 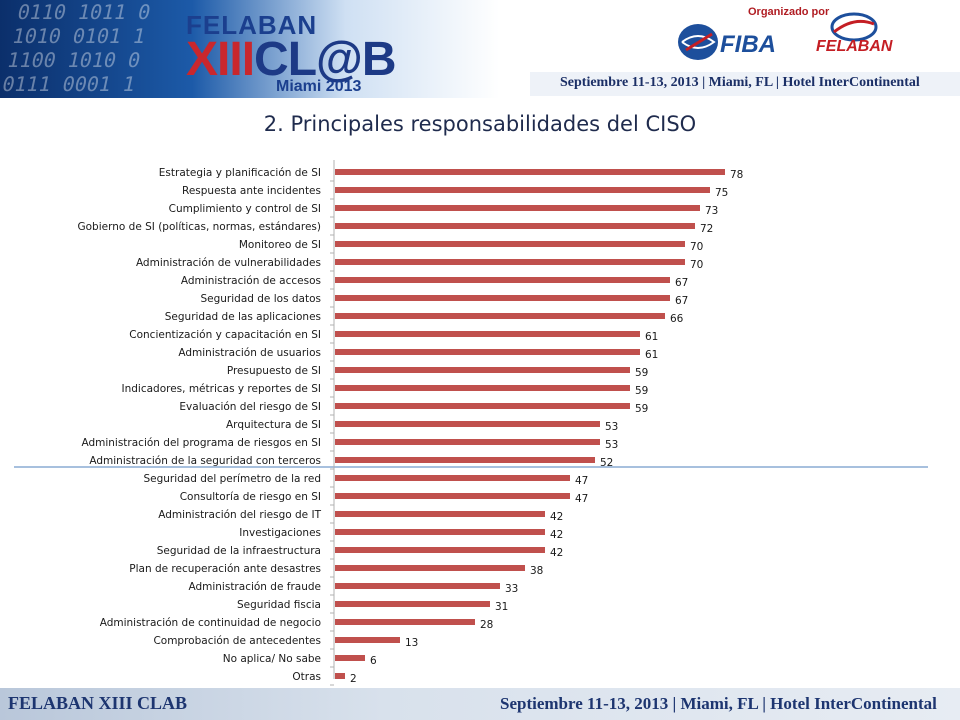 What do you see at coordinates (245, 209) in the screenshot?
I see `category-label: Cumplimiento y control de SI` at bounding box center [245, 209].